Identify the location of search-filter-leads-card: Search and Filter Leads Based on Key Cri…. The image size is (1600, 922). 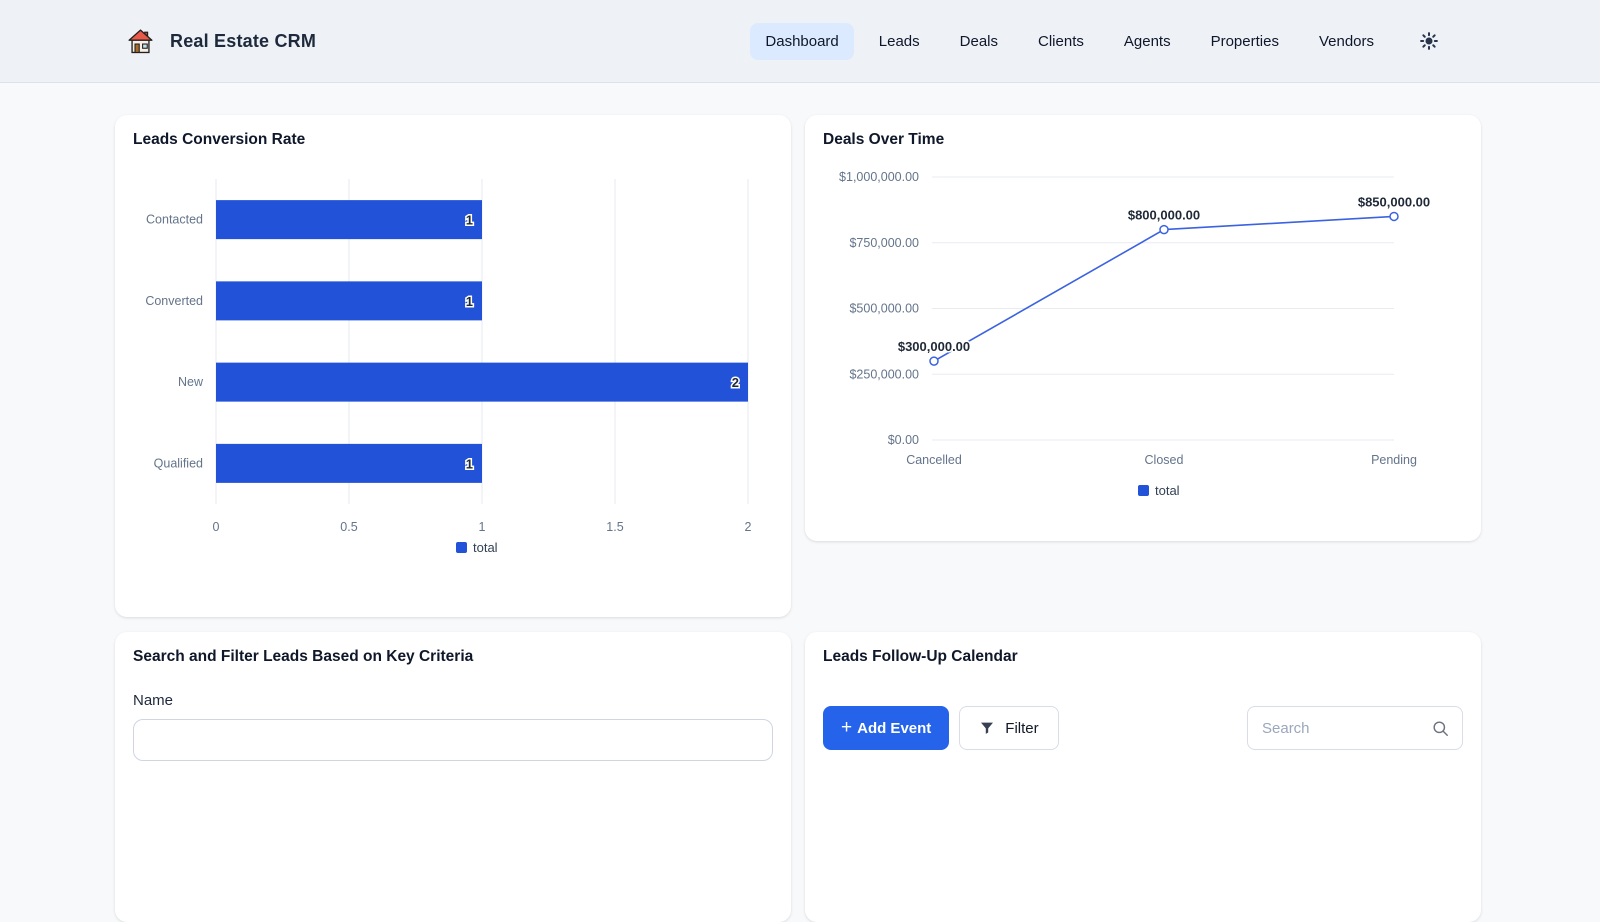
(453, 777).